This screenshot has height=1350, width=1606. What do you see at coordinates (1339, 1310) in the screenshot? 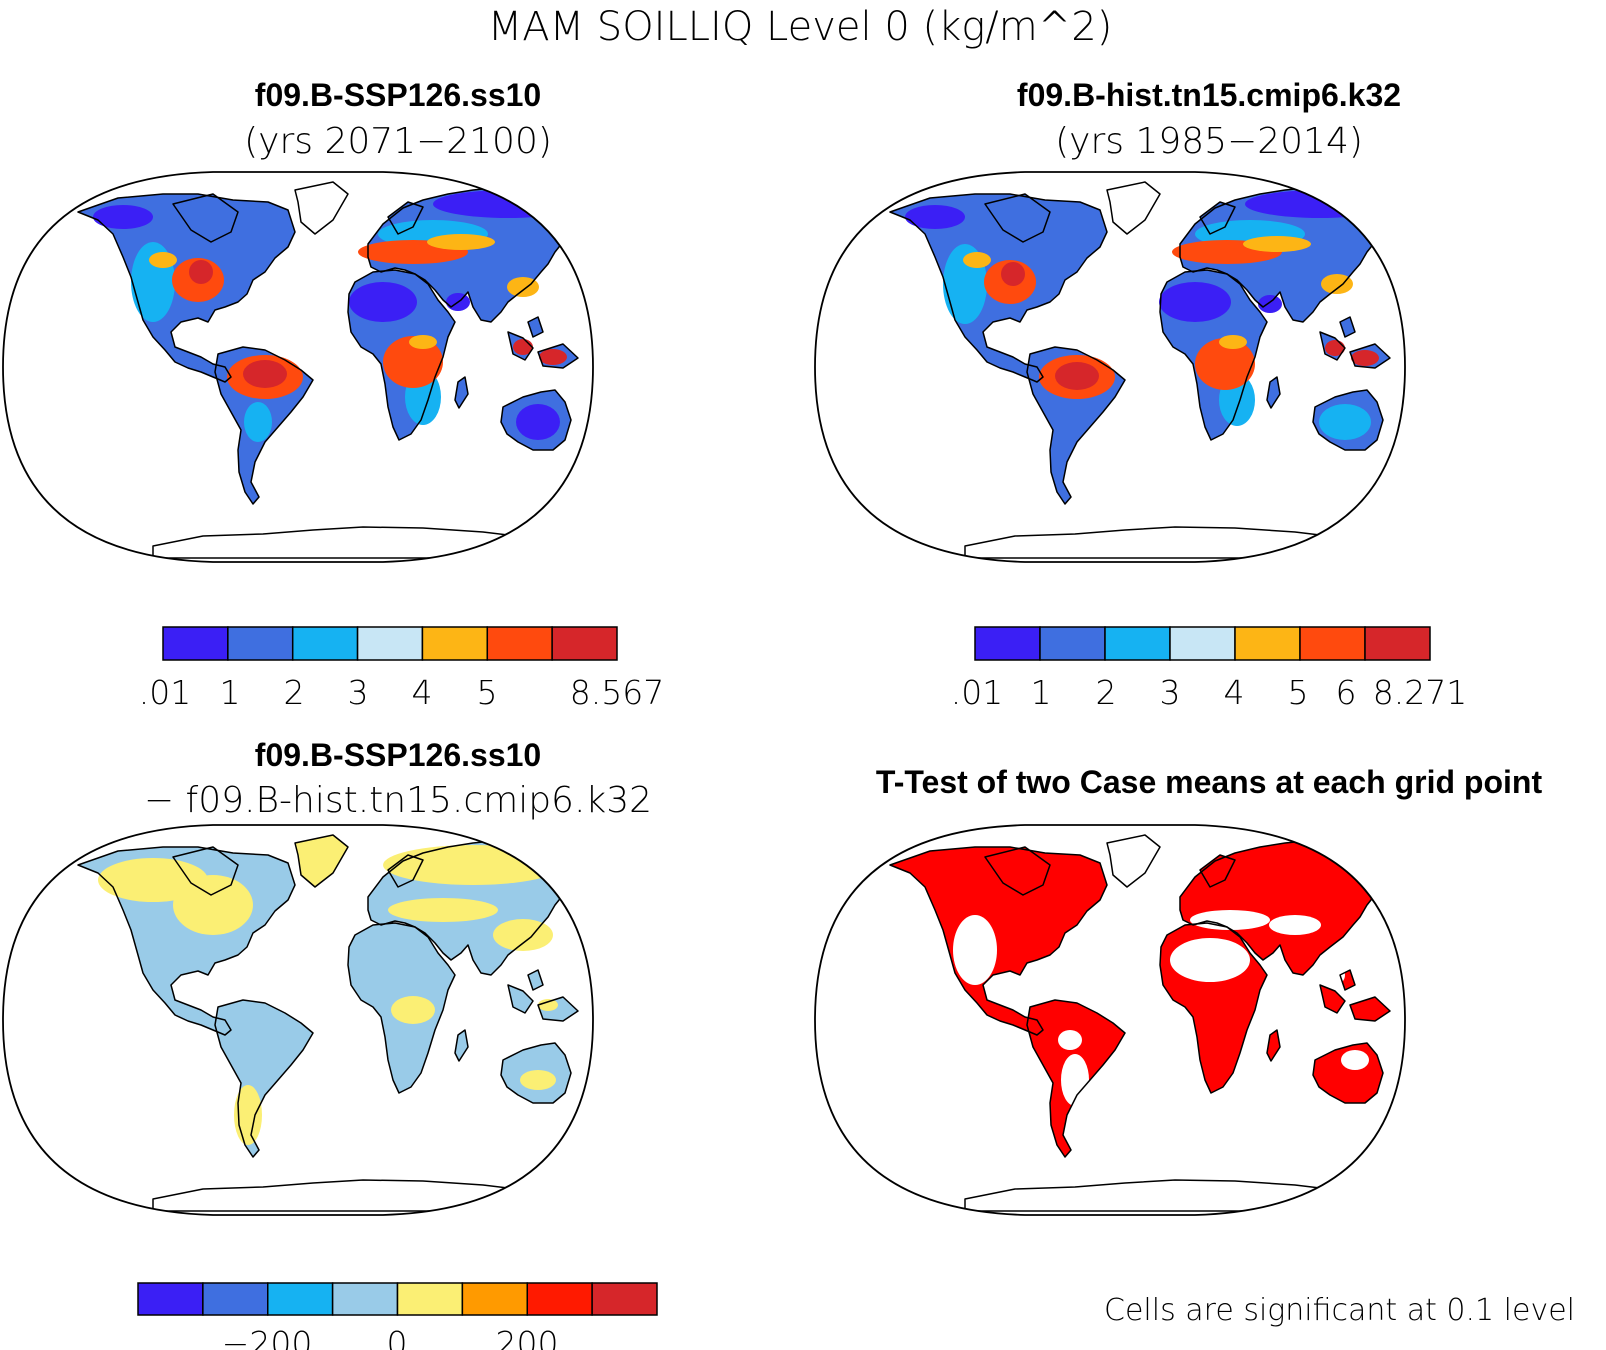
I see `panel-ttest-note: Cells are significant at 0.1 level` at bounding box center [1339, 1310].